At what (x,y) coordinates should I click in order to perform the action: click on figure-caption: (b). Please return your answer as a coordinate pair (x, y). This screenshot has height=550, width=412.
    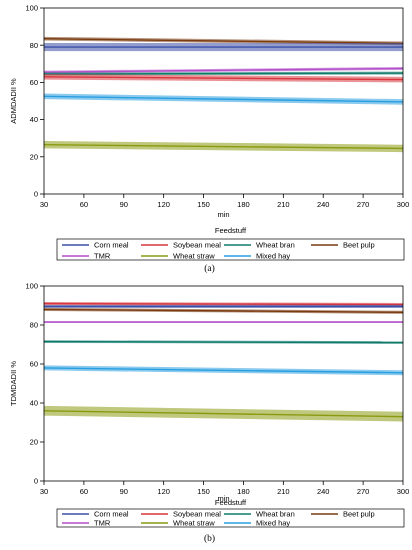
    Looking at the image, I should click on (209, 538).